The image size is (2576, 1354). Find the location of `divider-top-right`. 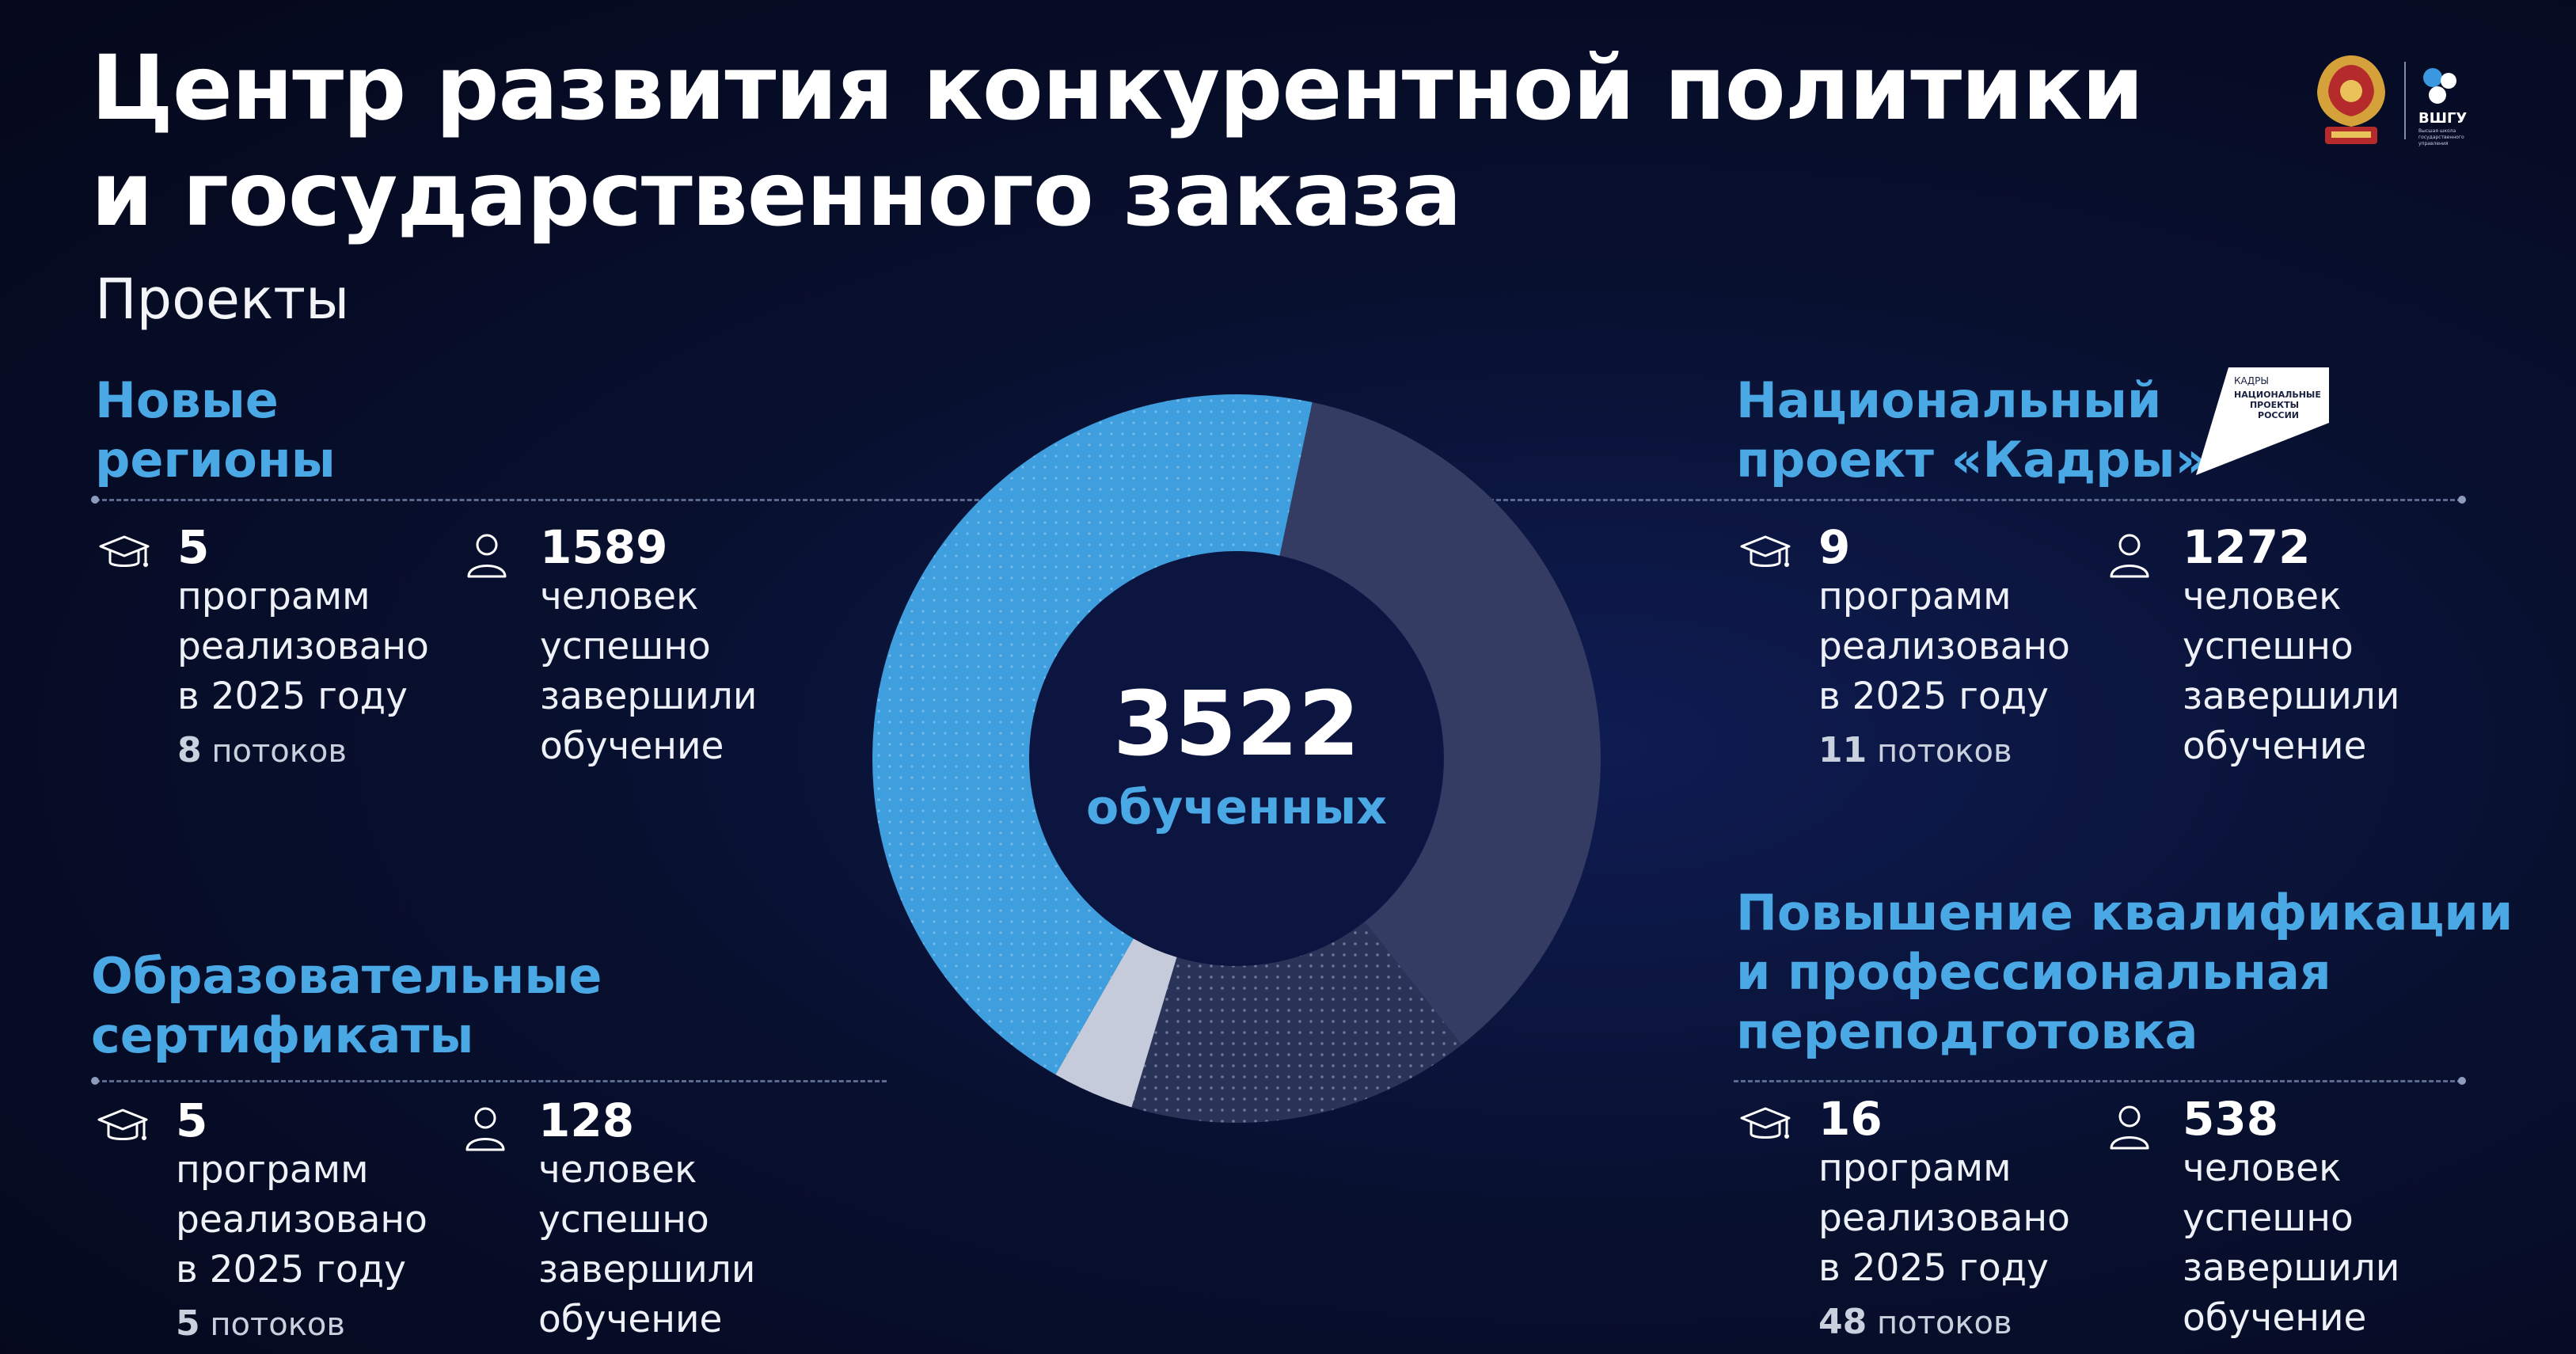

divider-top-right is located at coordinates (1944, 500).